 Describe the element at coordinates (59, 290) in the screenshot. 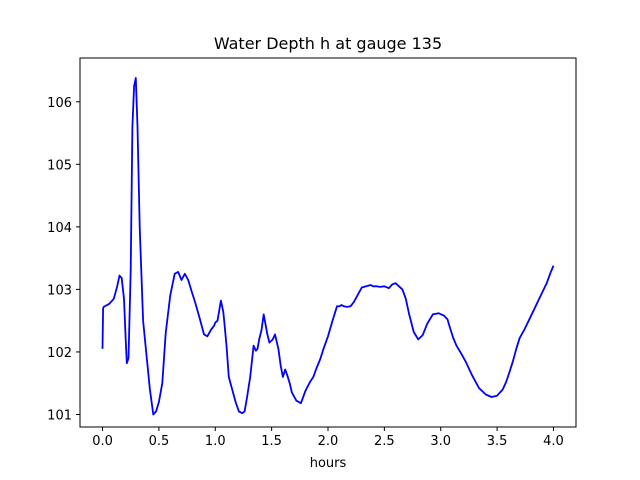

I see `y-tick-label: 103` at that location.